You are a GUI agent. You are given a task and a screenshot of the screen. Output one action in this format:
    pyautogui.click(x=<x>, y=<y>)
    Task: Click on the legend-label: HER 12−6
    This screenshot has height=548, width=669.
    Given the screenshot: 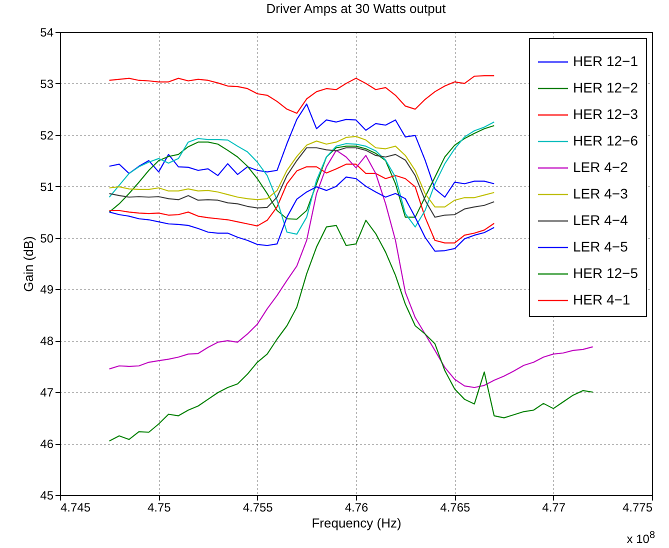 What is the action you would take?
    pyautogui.click(x=605, y=140)
    